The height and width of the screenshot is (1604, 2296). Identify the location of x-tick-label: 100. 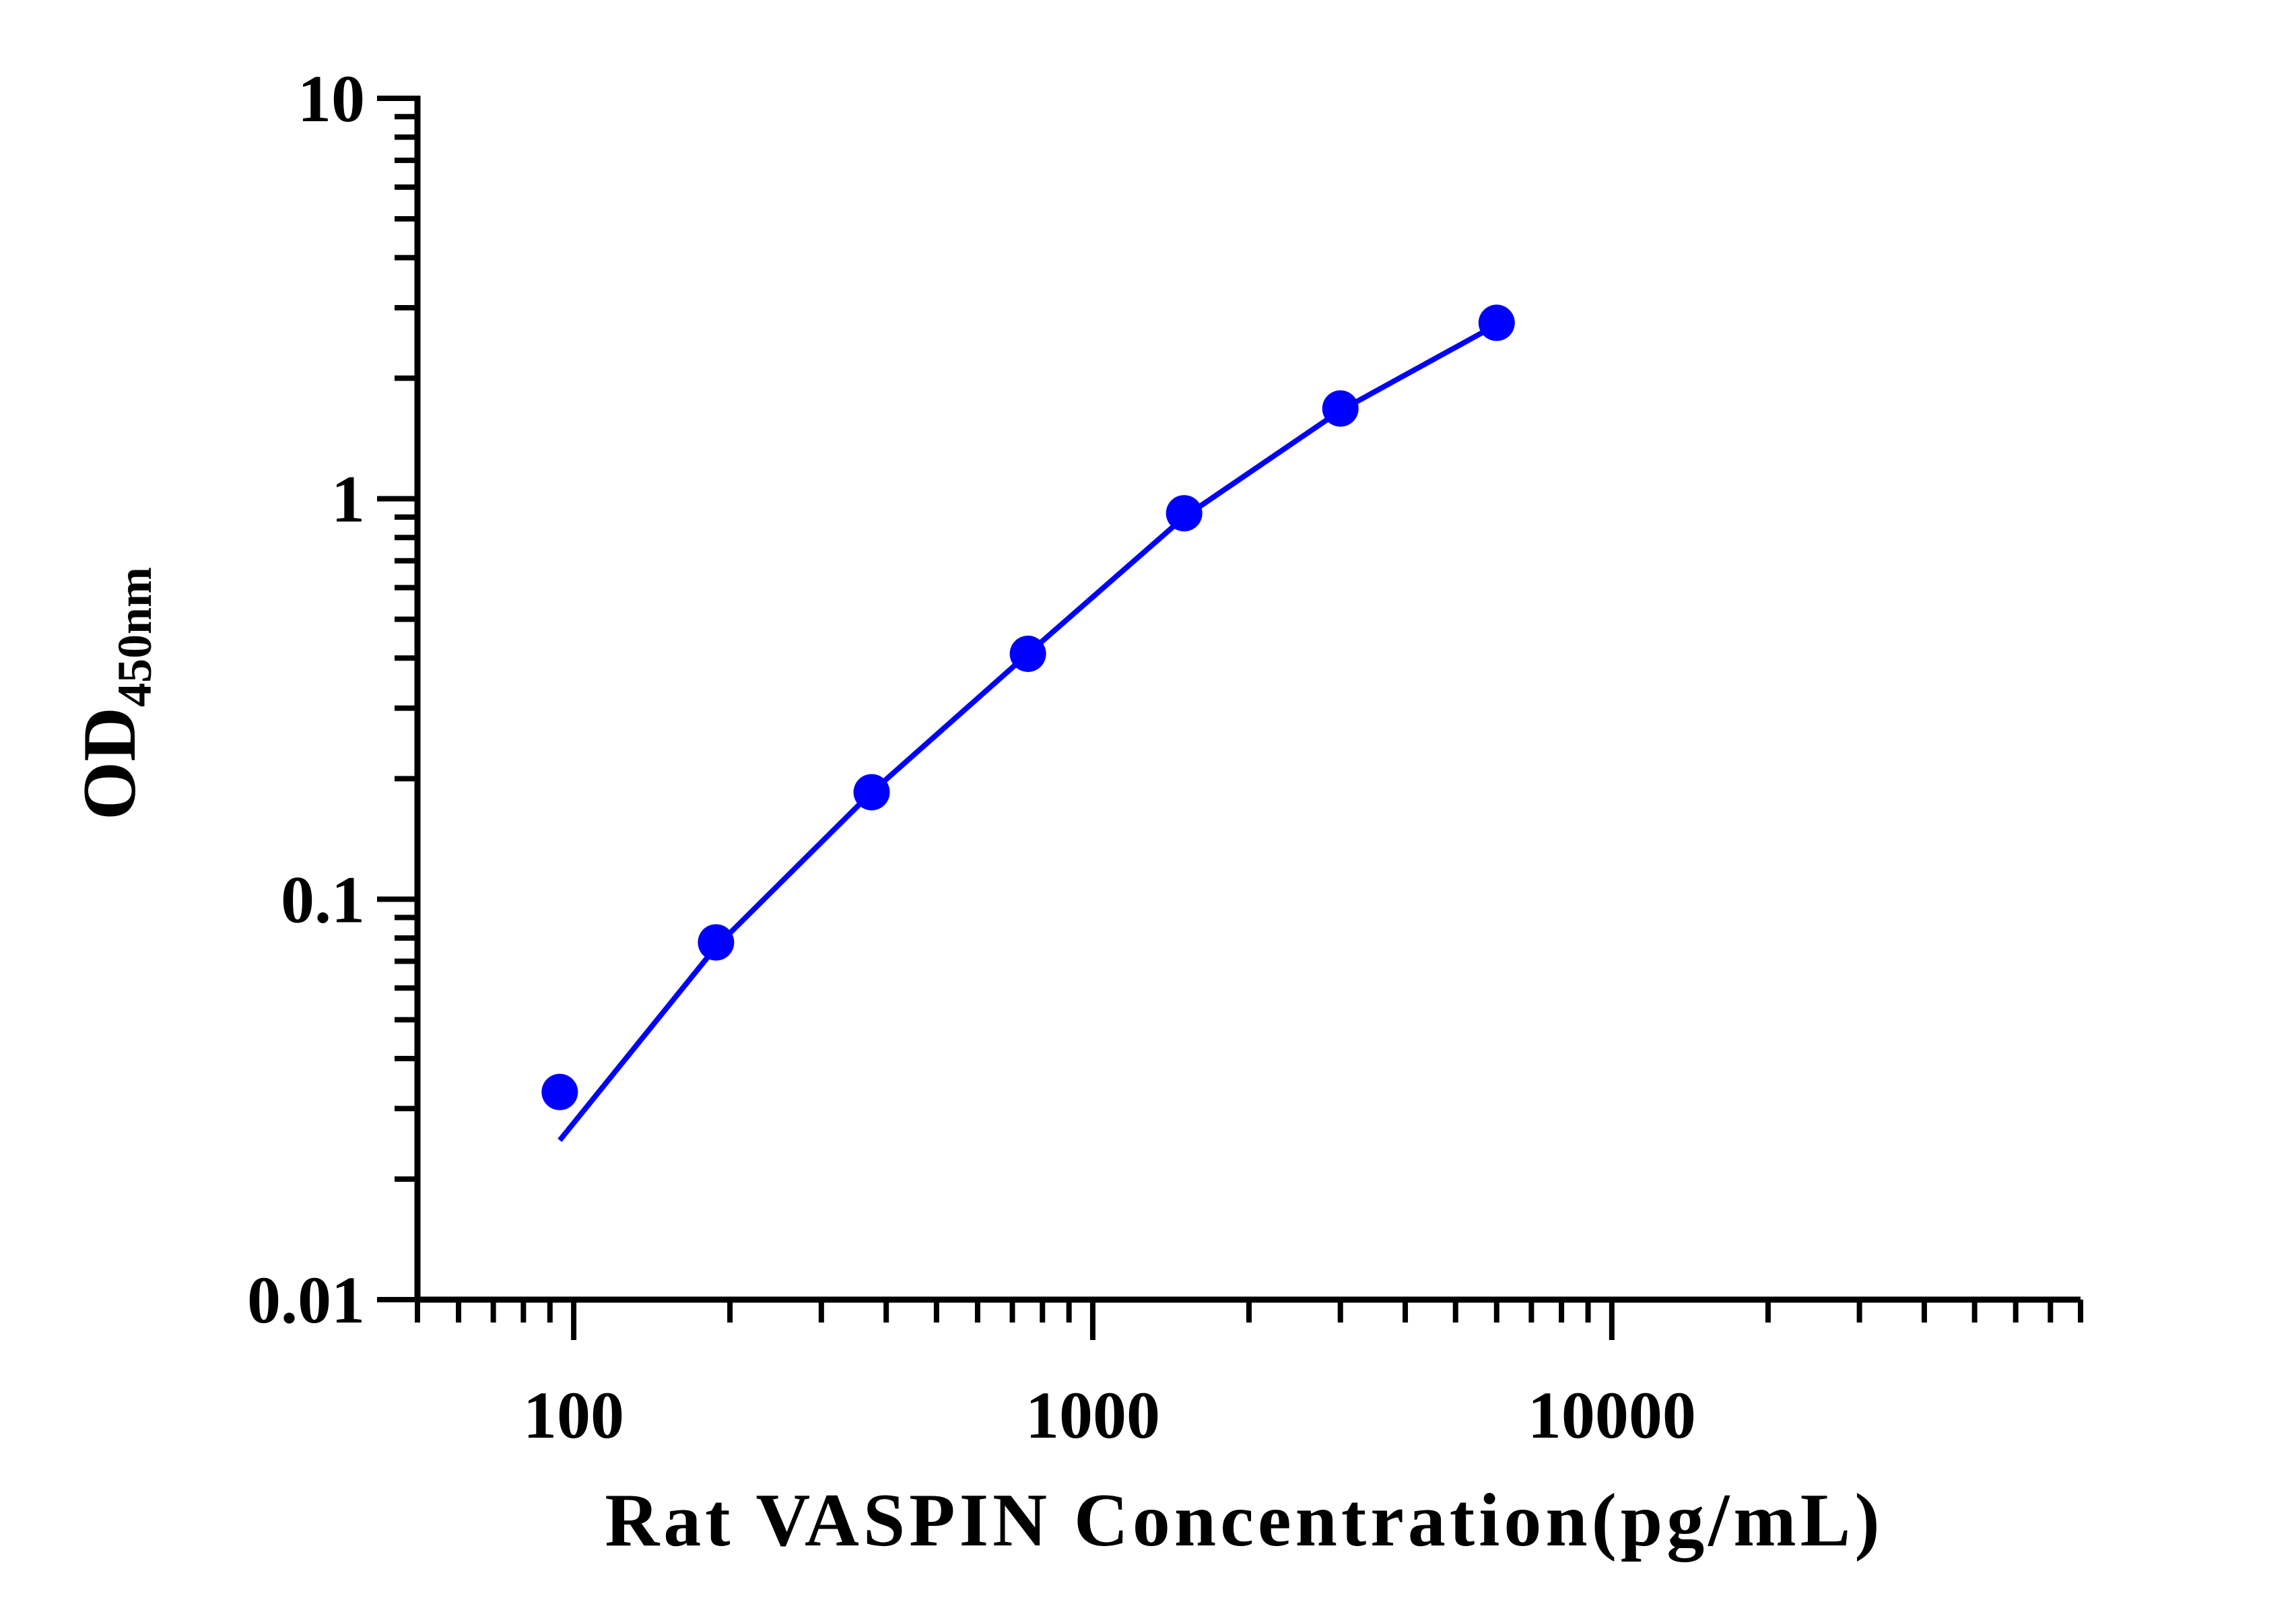
(573, 1415).